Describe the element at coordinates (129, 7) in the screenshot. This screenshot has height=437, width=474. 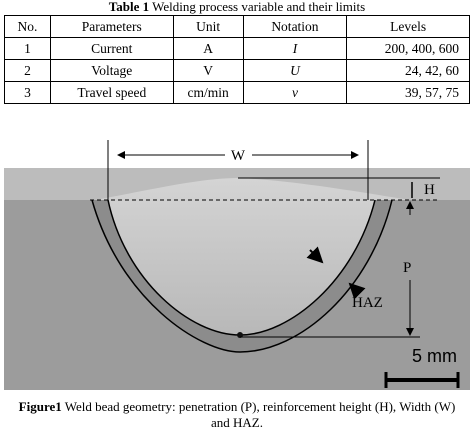
I see `caption-label: Table 1` at that location.